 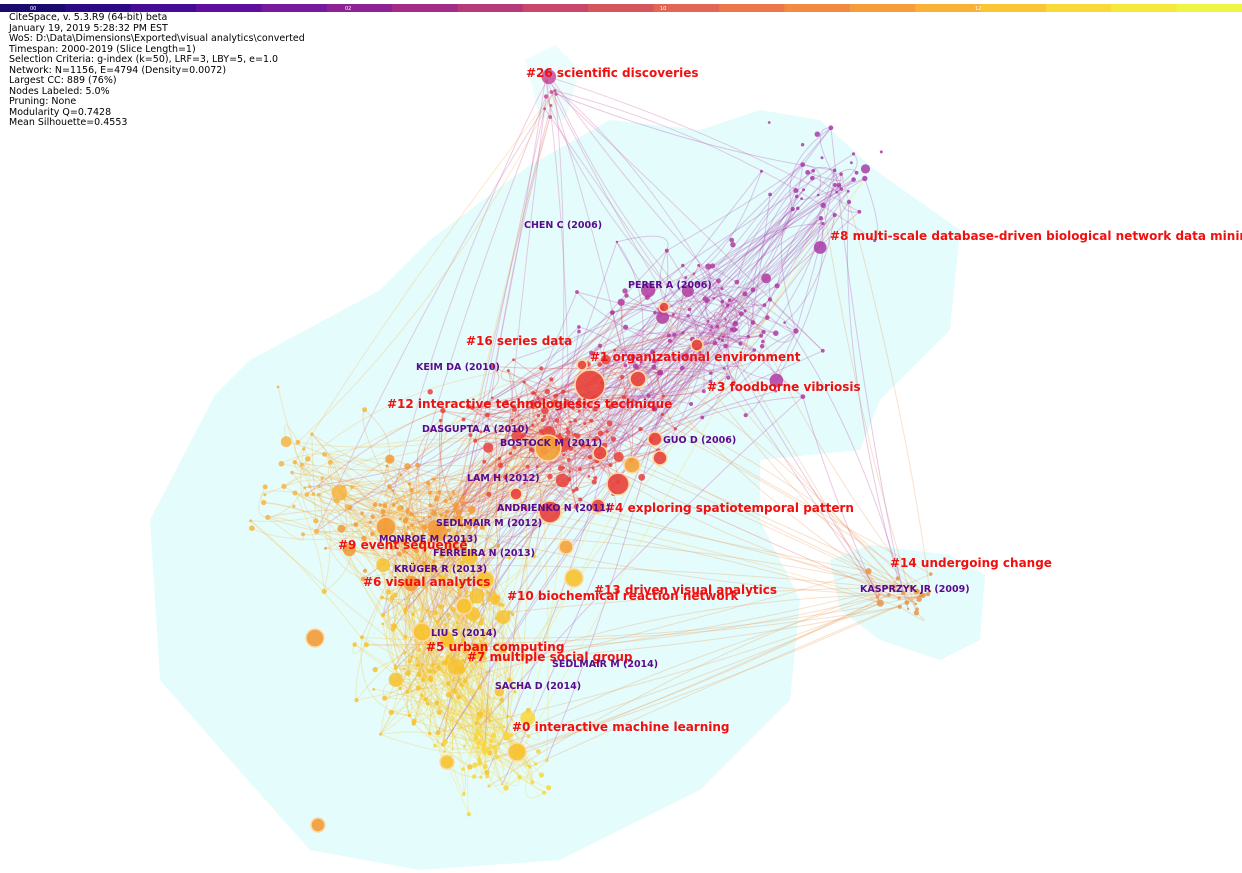 I want to click on cluster-label: #26 scientific discoveries, so click(x=612, y=73).